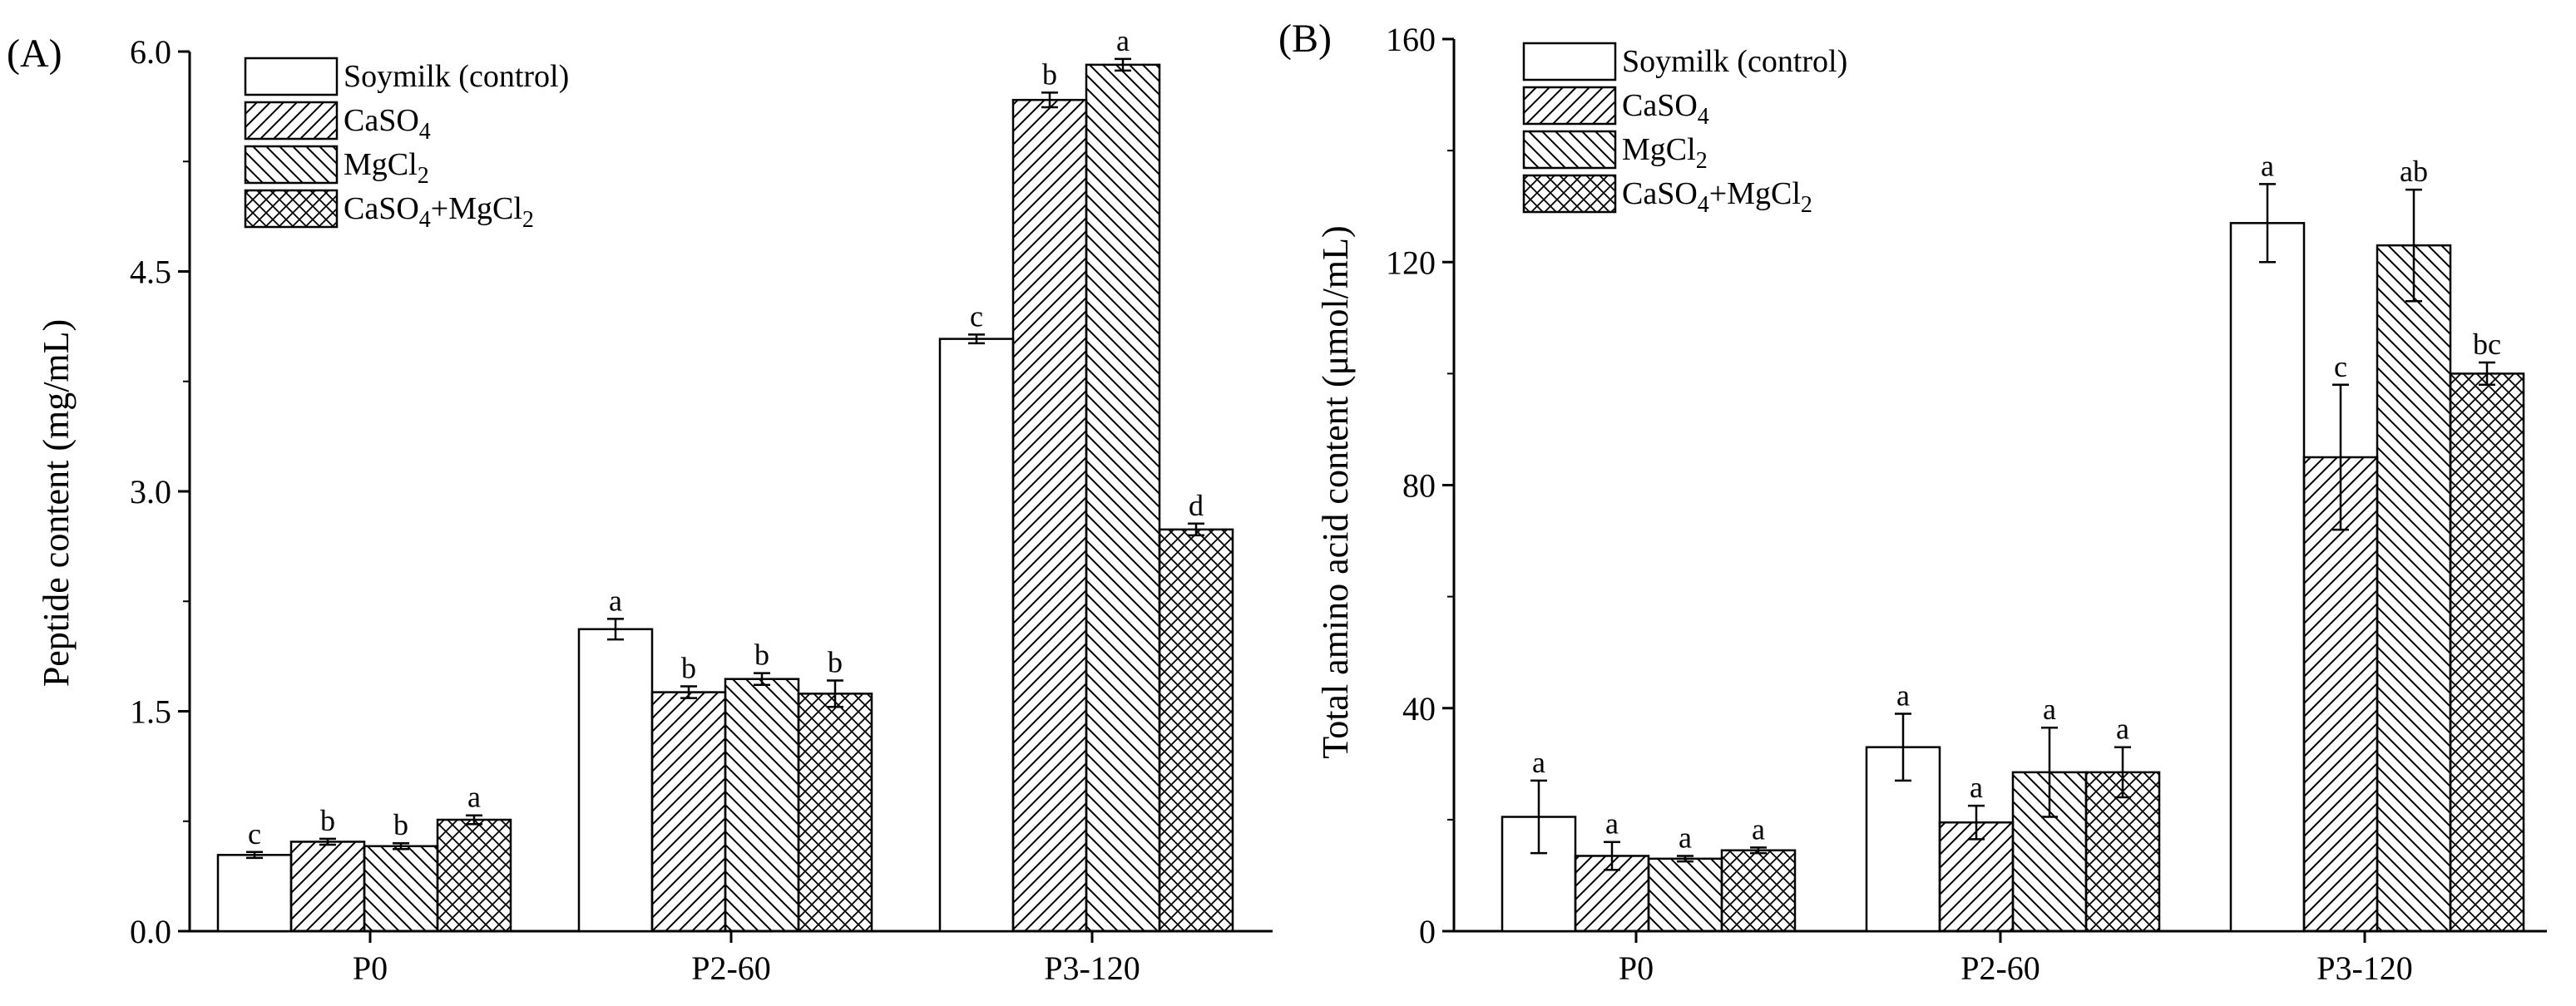 This screenshot has width=2576, height=1006. I want to click on y-tick-label: 0, so click(1427, 931).